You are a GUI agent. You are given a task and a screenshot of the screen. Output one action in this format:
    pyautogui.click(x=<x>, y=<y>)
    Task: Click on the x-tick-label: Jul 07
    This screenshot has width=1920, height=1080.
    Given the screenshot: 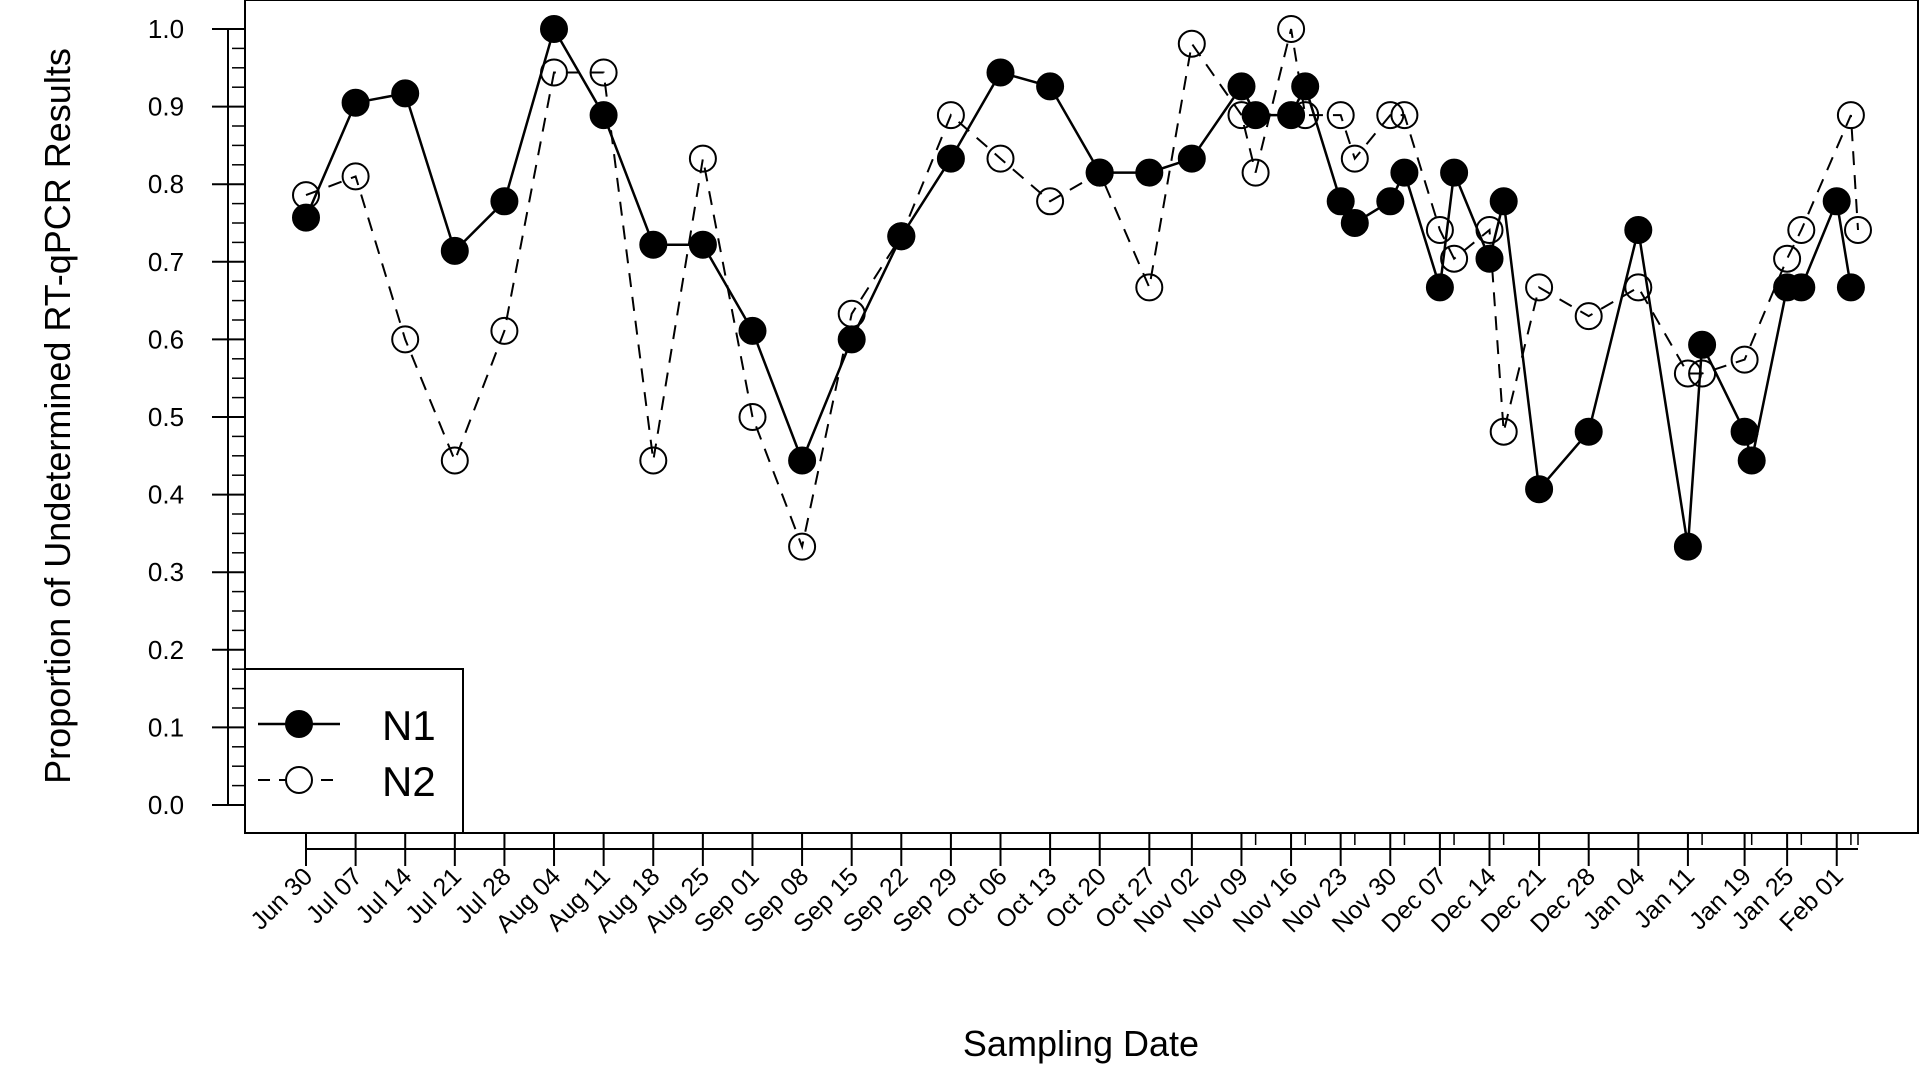 What is the action you would take?
    pyautogui.click(x=334, y=895)
    